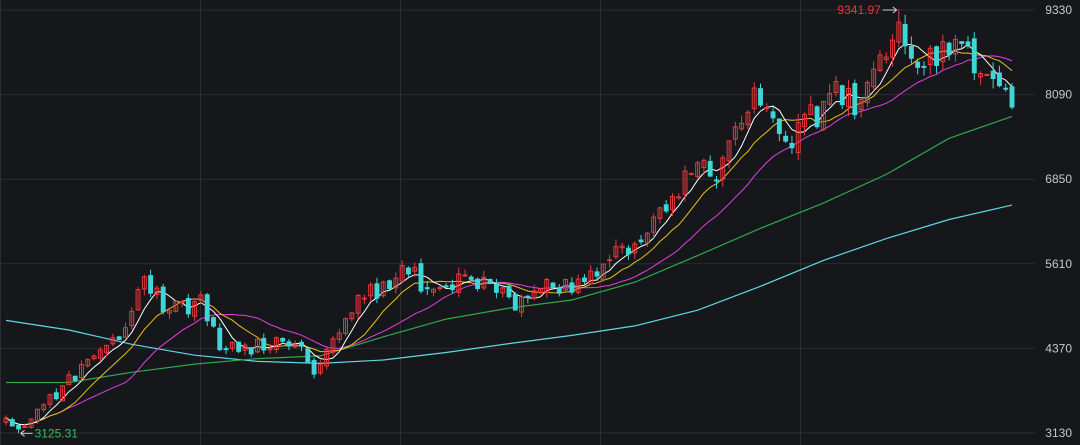 The image size is (1080, 445). What do you see at coordinates (57, 433) in the screenshot?
I see `low-annotation-label: 3125.31` at bounding box center [57, 433].